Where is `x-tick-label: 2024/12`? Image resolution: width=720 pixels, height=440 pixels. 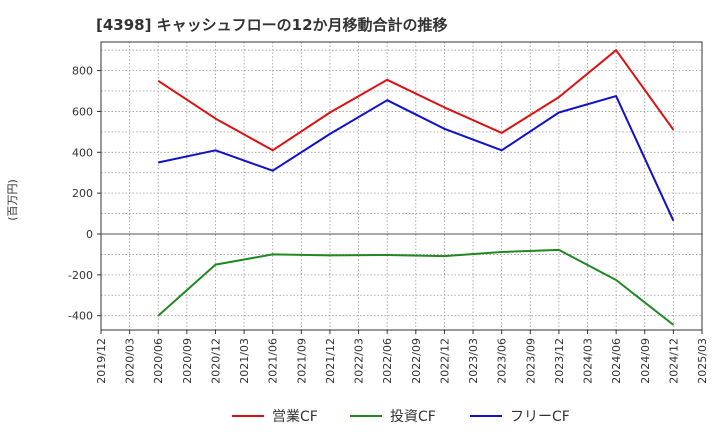 x-tick-label: 2024/12 is located at coordinates (673, 361).